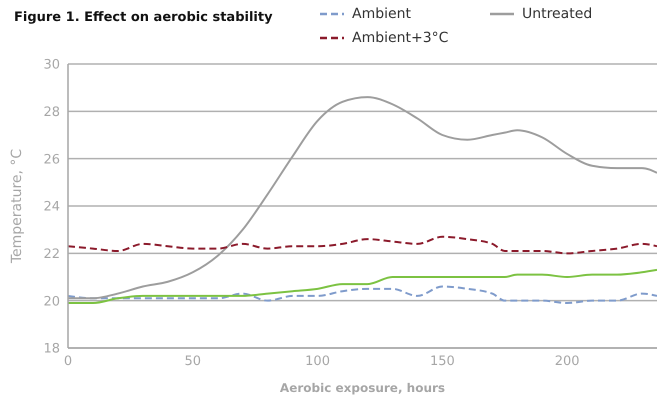 The image size is (657, 400). I want to click on y-axis-title: Temperature, °C, so click(16, 206).